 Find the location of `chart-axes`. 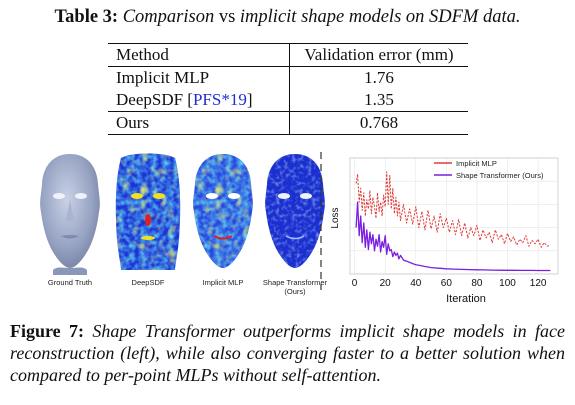

chart-axes is located at coordinates (454, 216).